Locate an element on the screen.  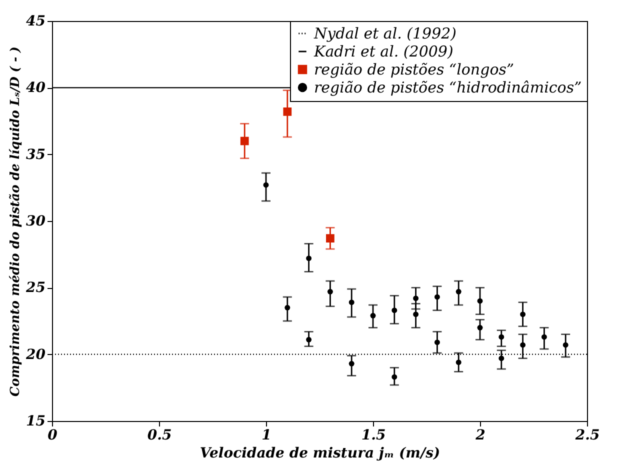
y-tick-label: 40 is located at coordinates (36, 88).